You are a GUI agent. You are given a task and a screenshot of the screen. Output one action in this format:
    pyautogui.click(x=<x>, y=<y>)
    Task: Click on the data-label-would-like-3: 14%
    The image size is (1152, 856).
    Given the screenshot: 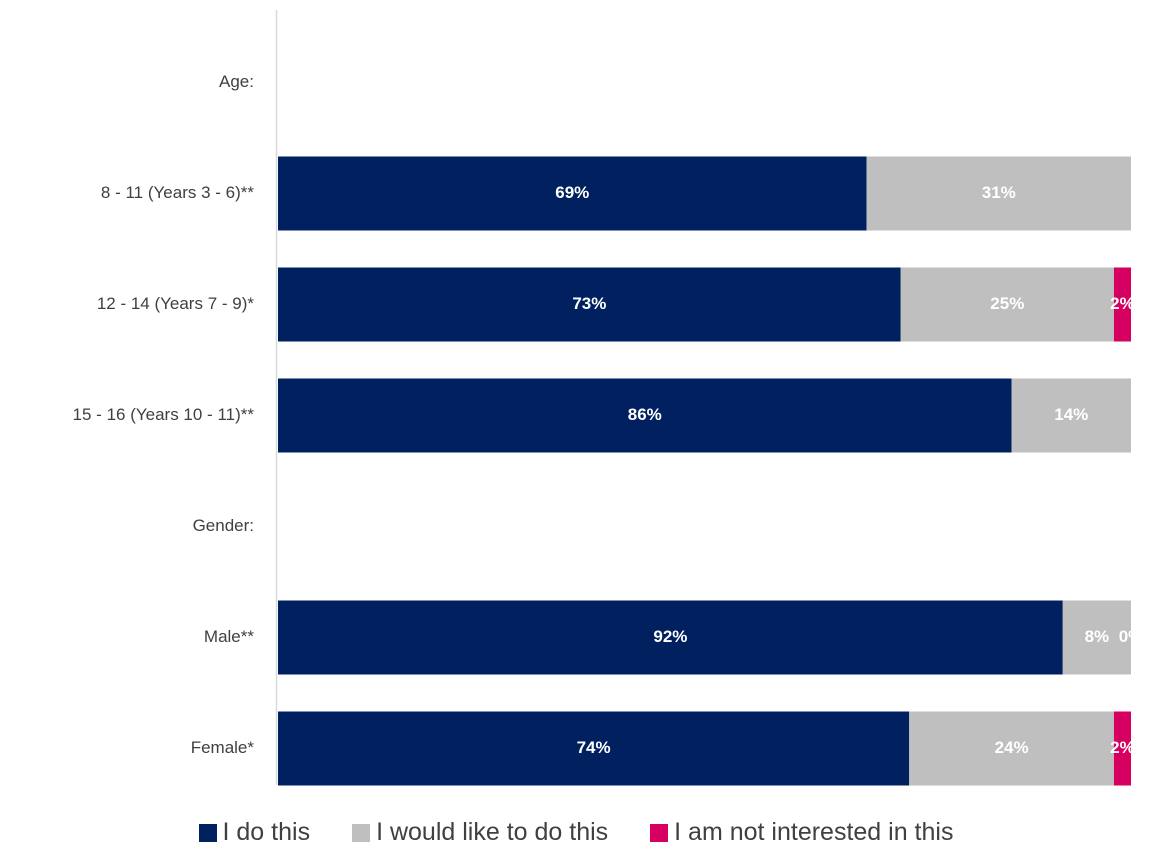 What is the action you would take?
    pyautogui.click(x=1071, y=414)
    